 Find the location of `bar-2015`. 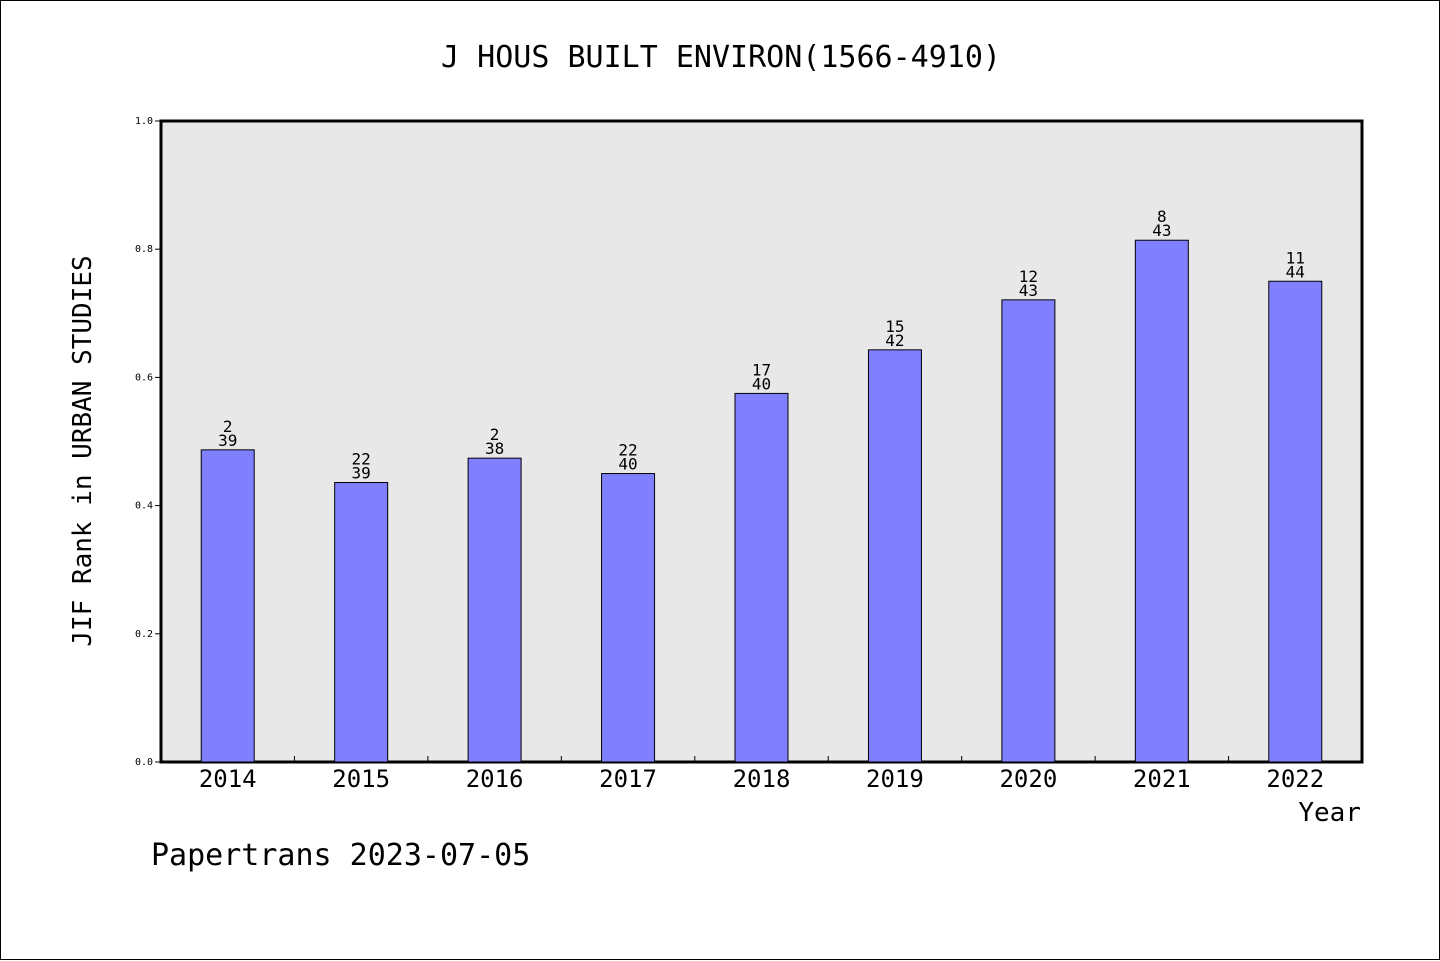

bar-2015 is located at coordinates (361, 622).